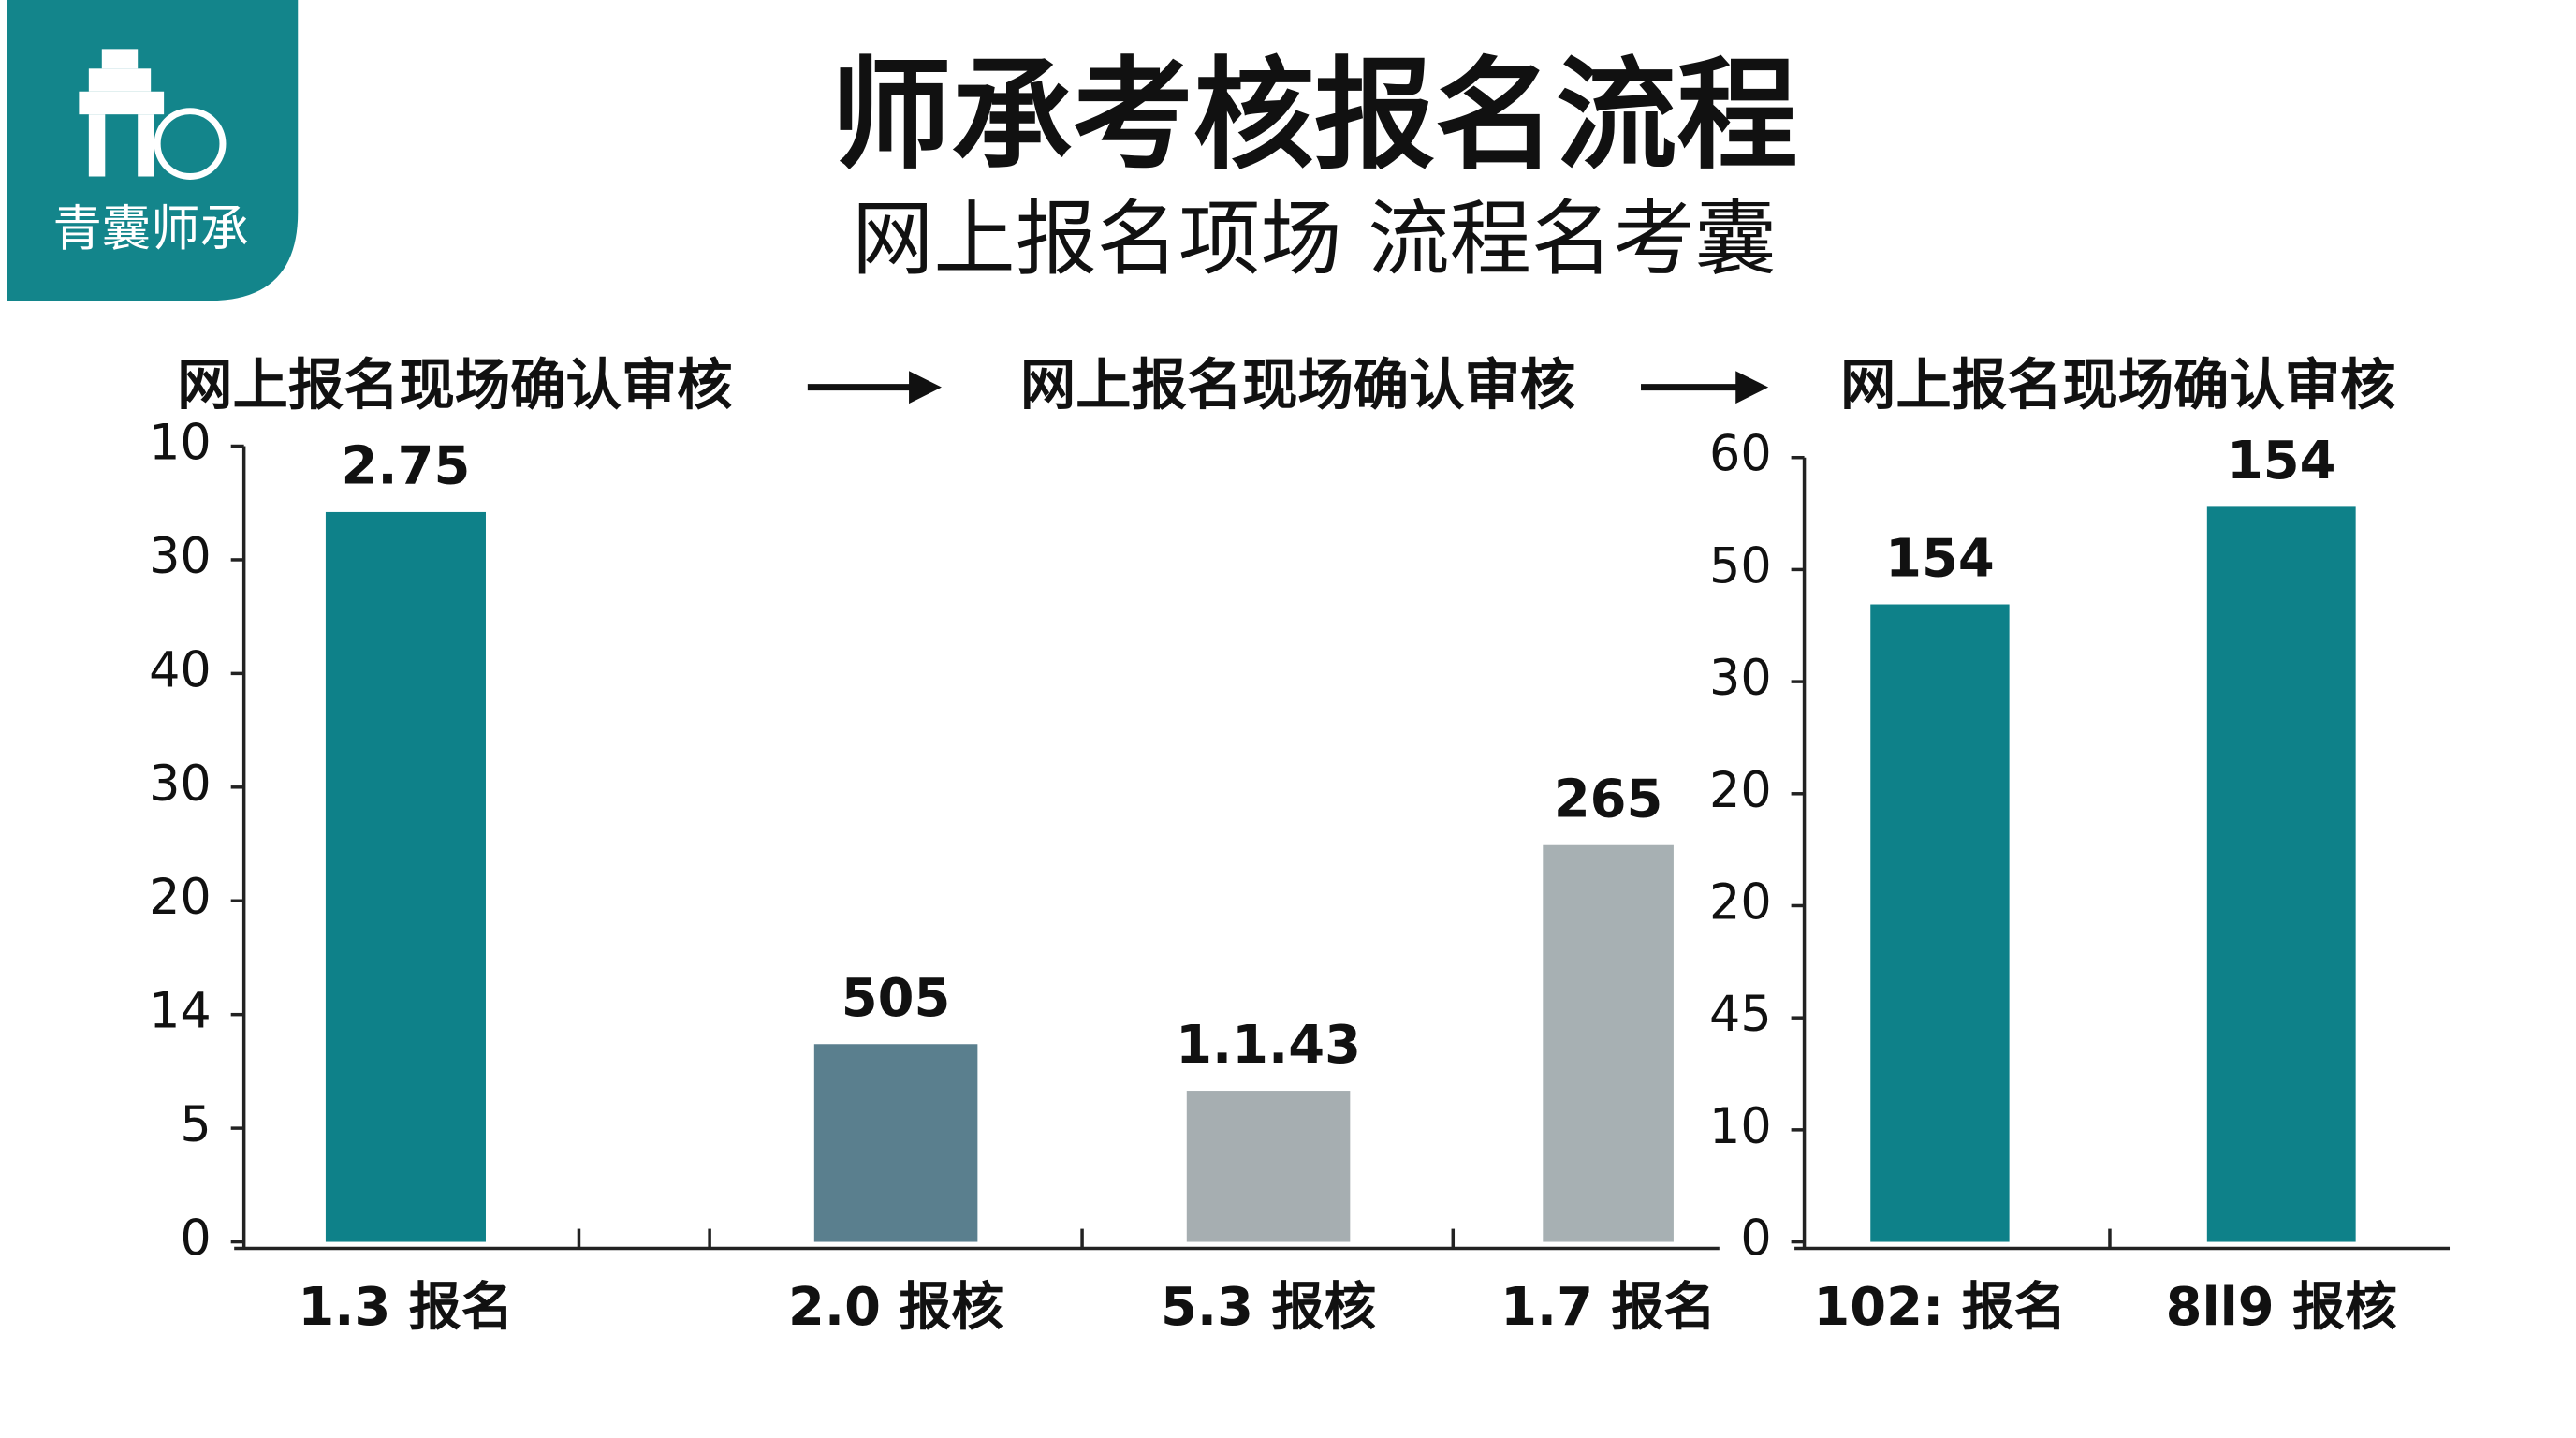 The image size is (2576, 1438). Describe the element at coordinates (896, 998) in the screenshot. I see `value-label: 505` at that location.